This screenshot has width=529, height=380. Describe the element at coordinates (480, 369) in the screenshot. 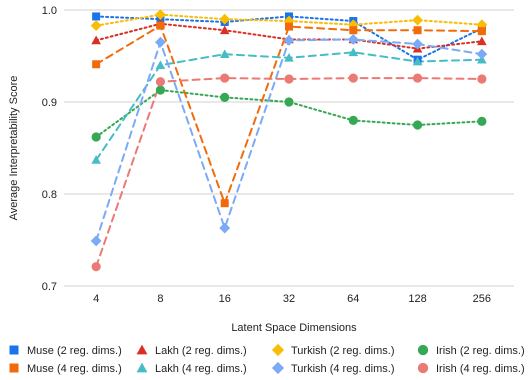

I see `legend-label: Irish (4 reg. dims.)` at that location.